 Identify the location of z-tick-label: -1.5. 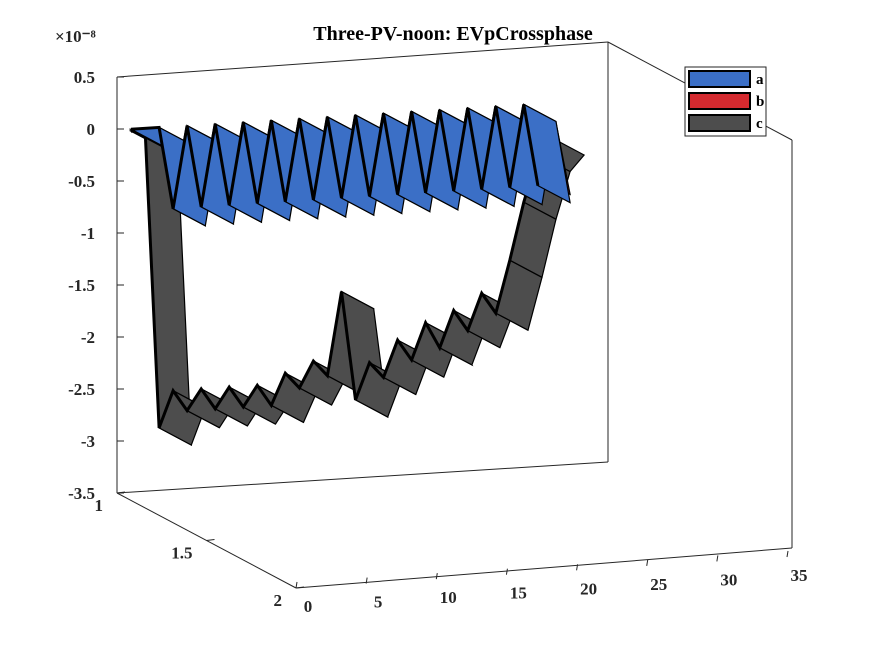
(81, 285).